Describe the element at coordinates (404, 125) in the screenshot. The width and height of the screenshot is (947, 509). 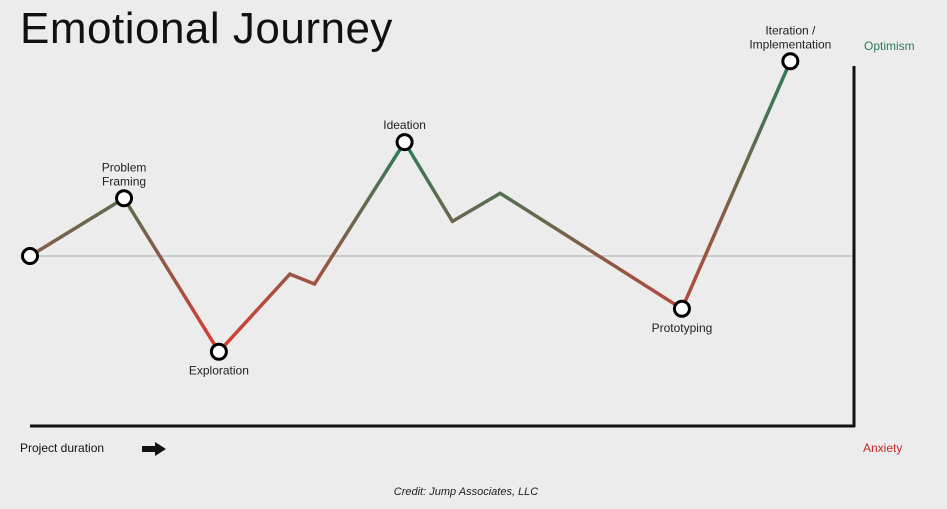
I see `point-label: Ideation` at that location.